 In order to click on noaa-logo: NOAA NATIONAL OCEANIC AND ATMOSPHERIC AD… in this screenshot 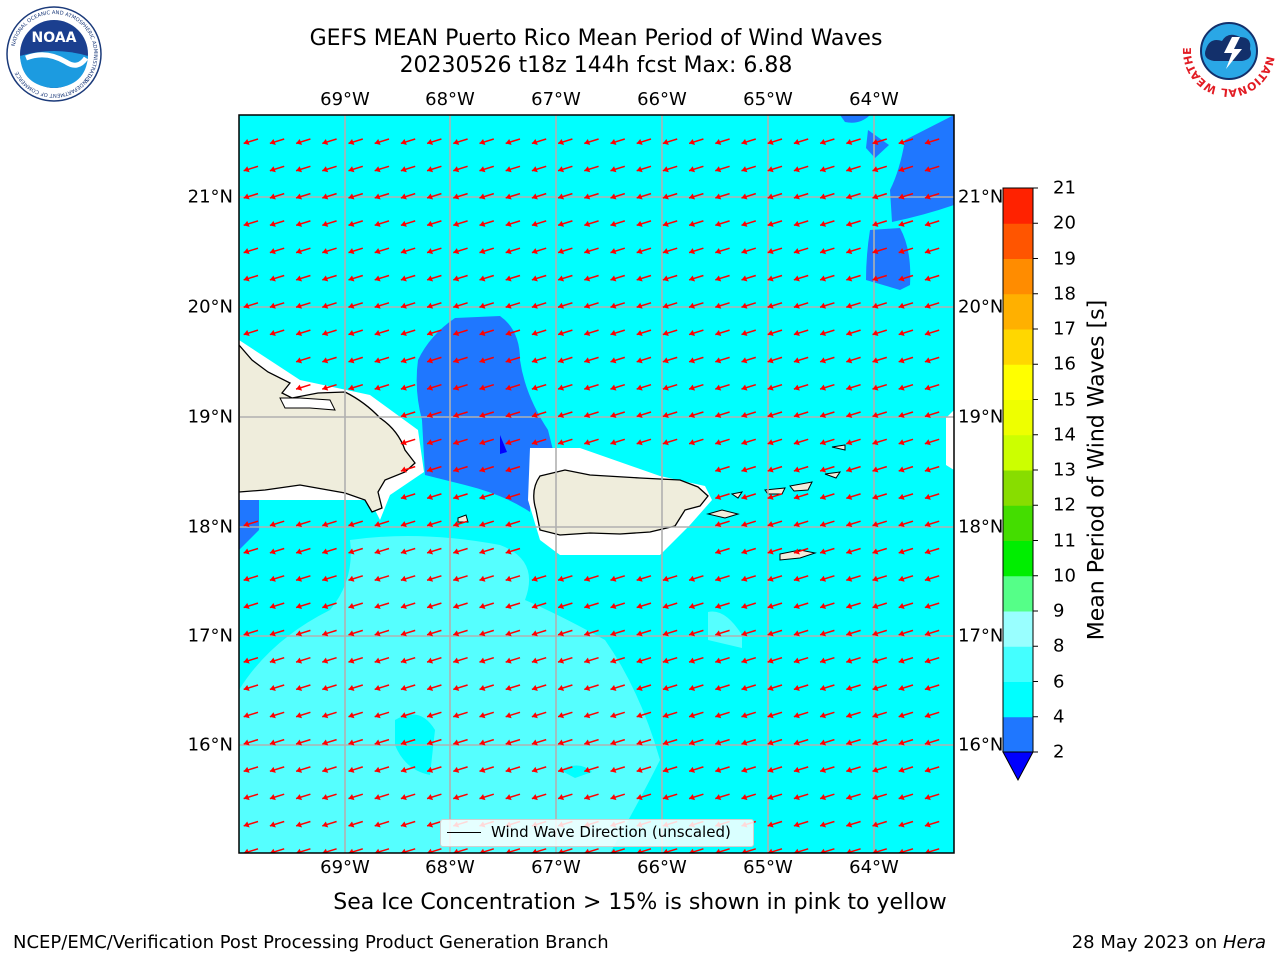, I will do `click(54, 54)`.